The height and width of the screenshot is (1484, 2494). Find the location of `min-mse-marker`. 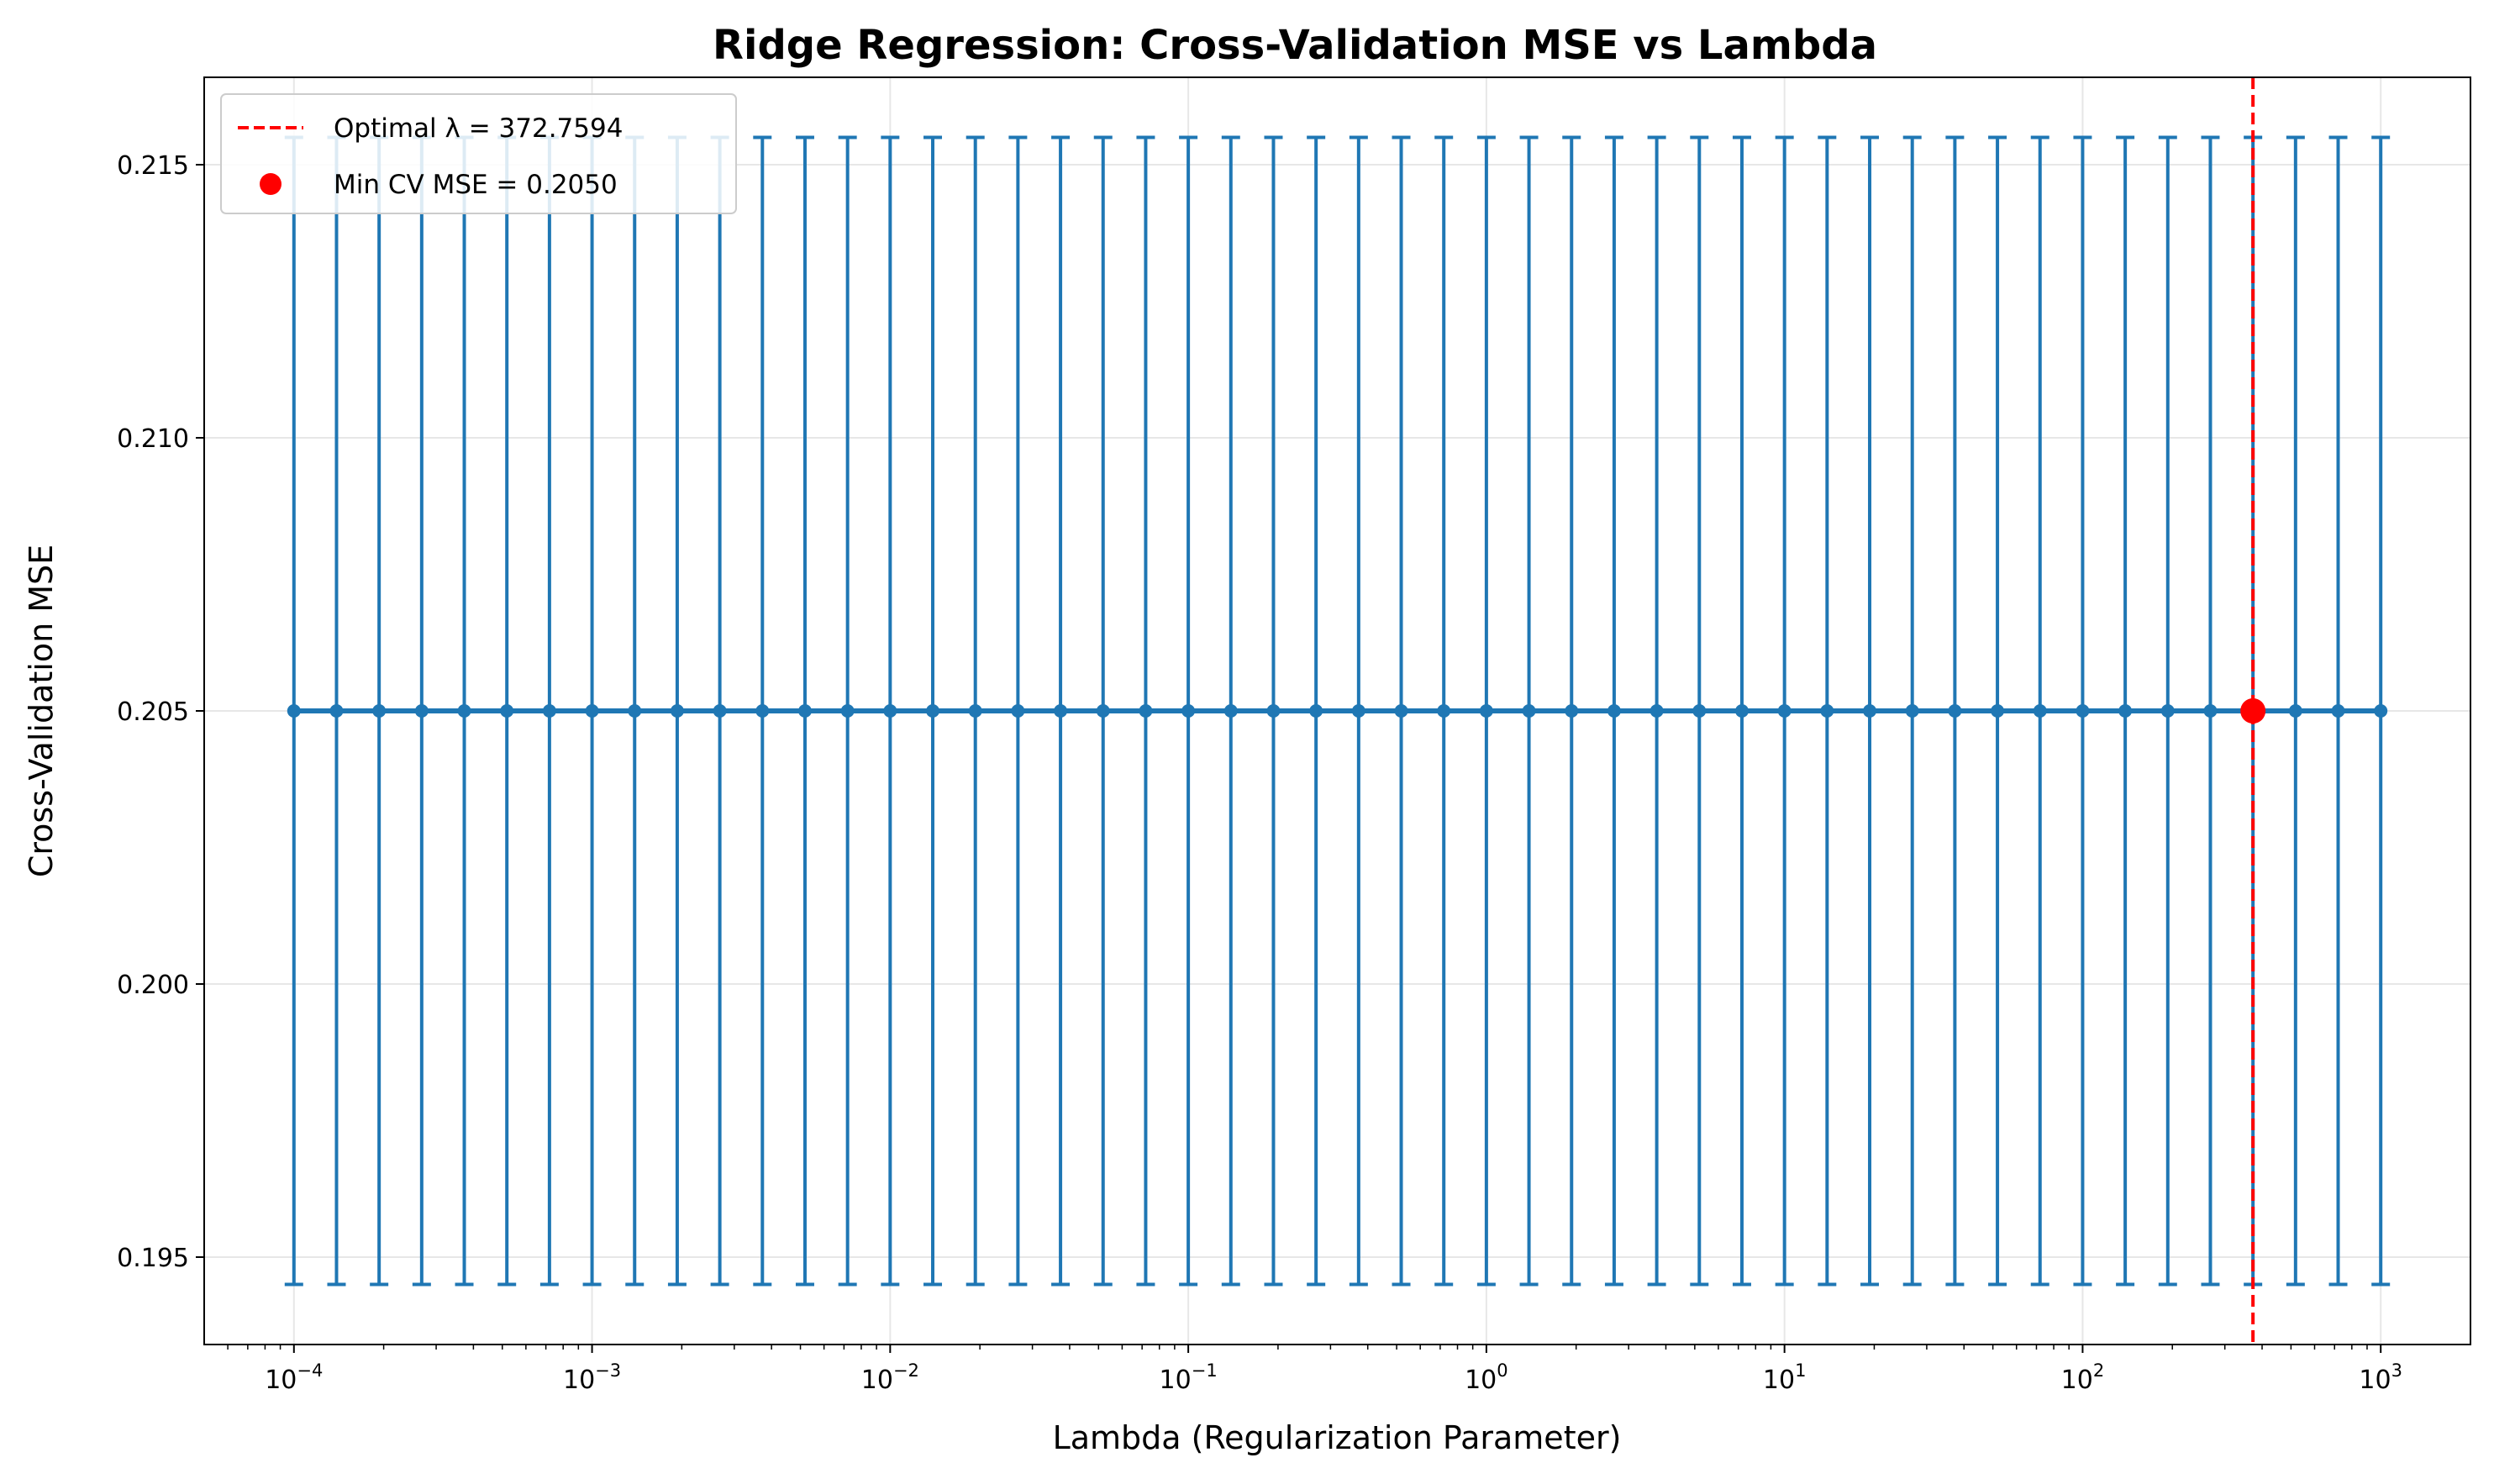

min-mse-marker is located at coordinates (2253, 711).